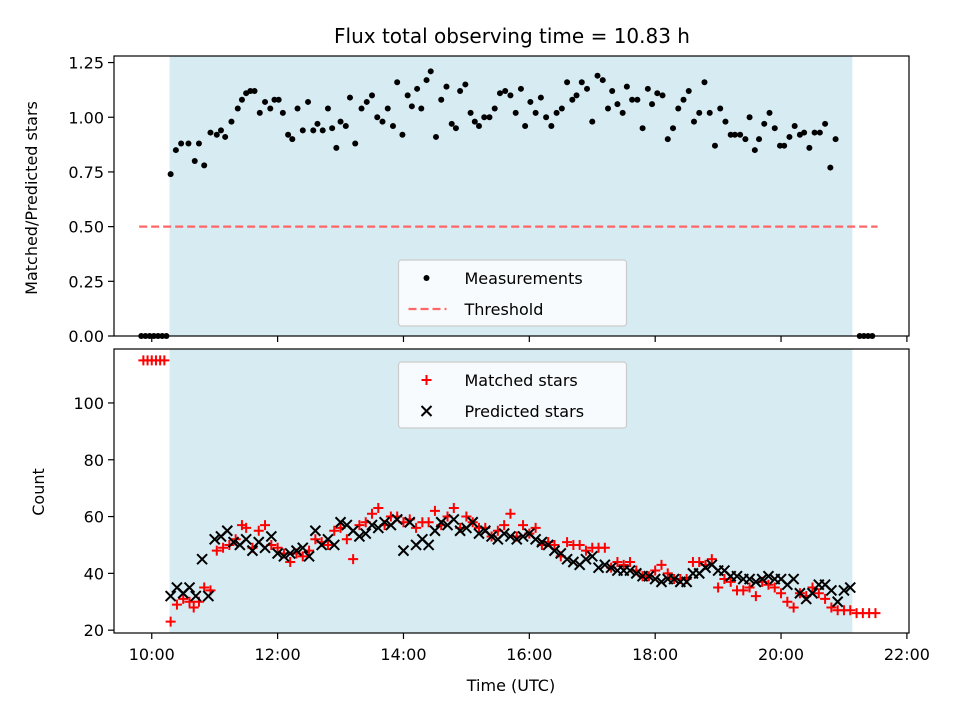 This screenshot has height=720, width=960. Describe the element at coordinates (94, 630) in the screenshot. I see `y-tick-label: 20` at that location.